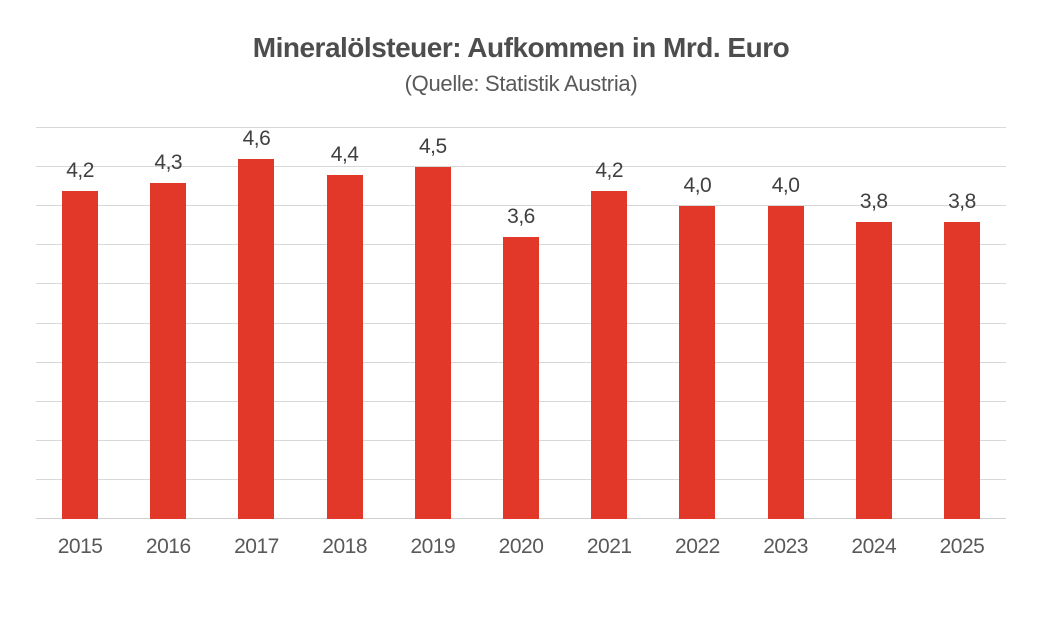  Describe the element at coordinates (168, 162) in the screenshot. I see `bar-value-label: 4,3` at that location.